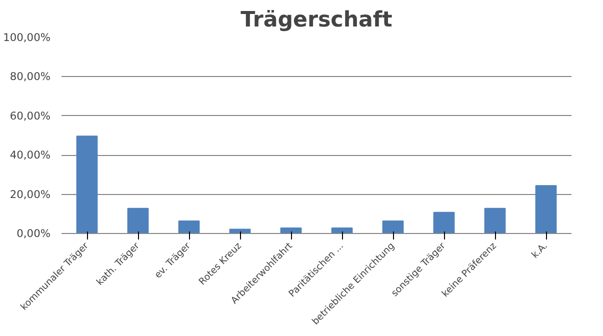 This screenshot has width=603, height=336. Describe the element at coordinates (30, 194) in the screenshot. I see `y-tick-label: 20,00%` at that location.